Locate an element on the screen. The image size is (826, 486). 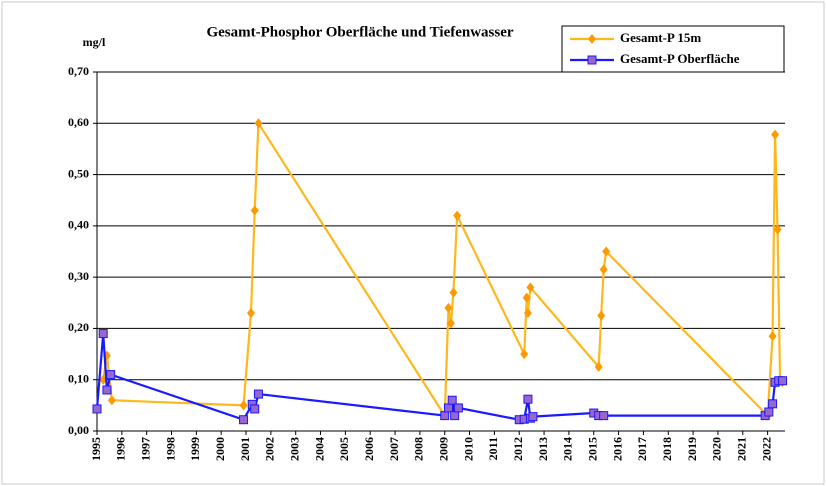
y-tick-label: 0,20 is located at coordinates (78, 327).